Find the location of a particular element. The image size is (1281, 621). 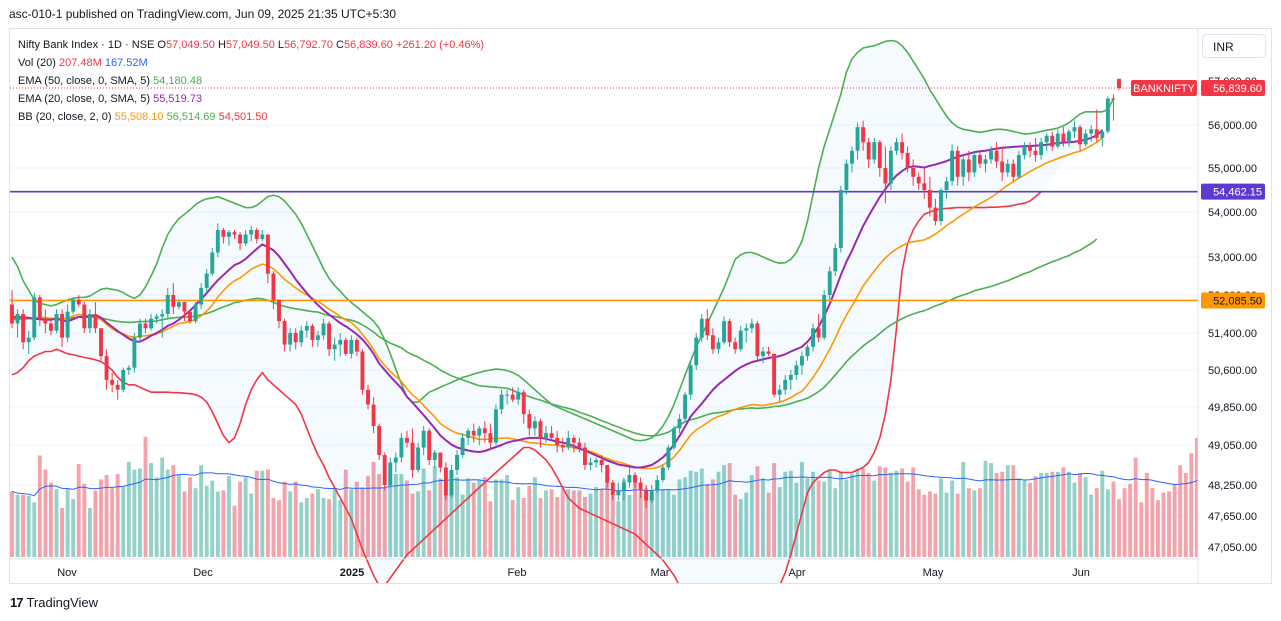

y-tick-label: 54,000.00 is located at coordinates (1232, 213).